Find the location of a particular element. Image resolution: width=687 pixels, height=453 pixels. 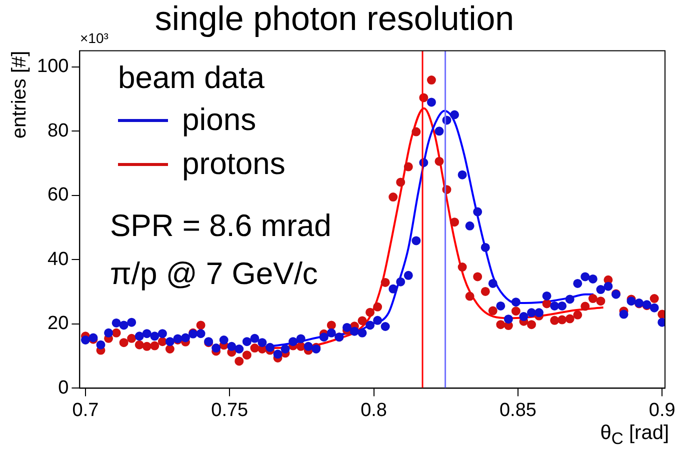

x-axis-title: θ$_{C}$ [rad] is located at coordinates (634, 435).